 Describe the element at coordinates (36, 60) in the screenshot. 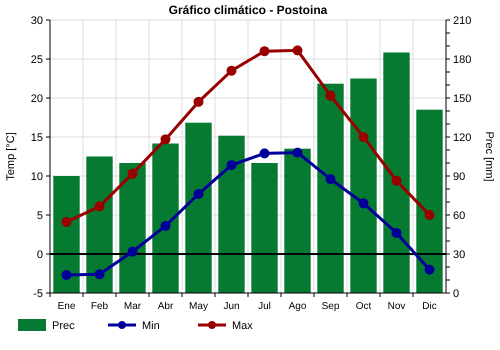

I see `y-tick-label: 25` at that location.